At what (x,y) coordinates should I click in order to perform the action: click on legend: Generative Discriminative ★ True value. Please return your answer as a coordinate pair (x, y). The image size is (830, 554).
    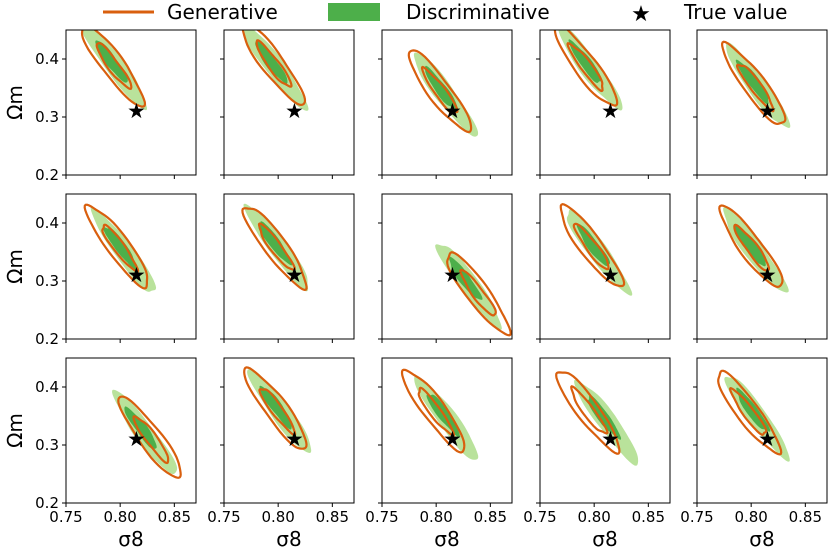
    Looking at the image, I should click on (445, 13).